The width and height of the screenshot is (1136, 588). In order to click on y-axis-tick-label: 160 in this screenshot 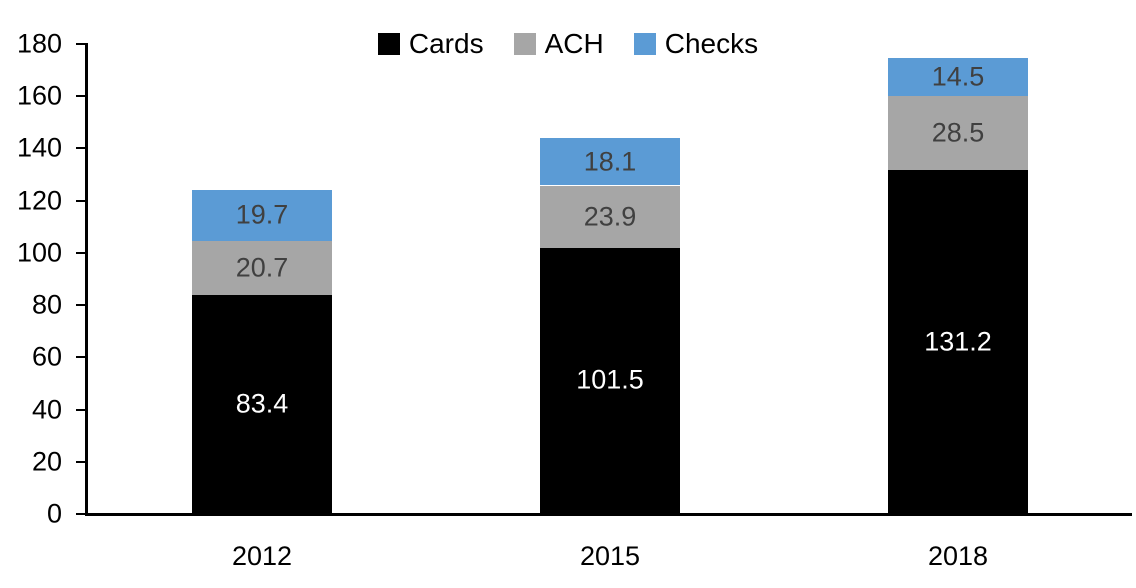, I will do `click(39, 95)`.